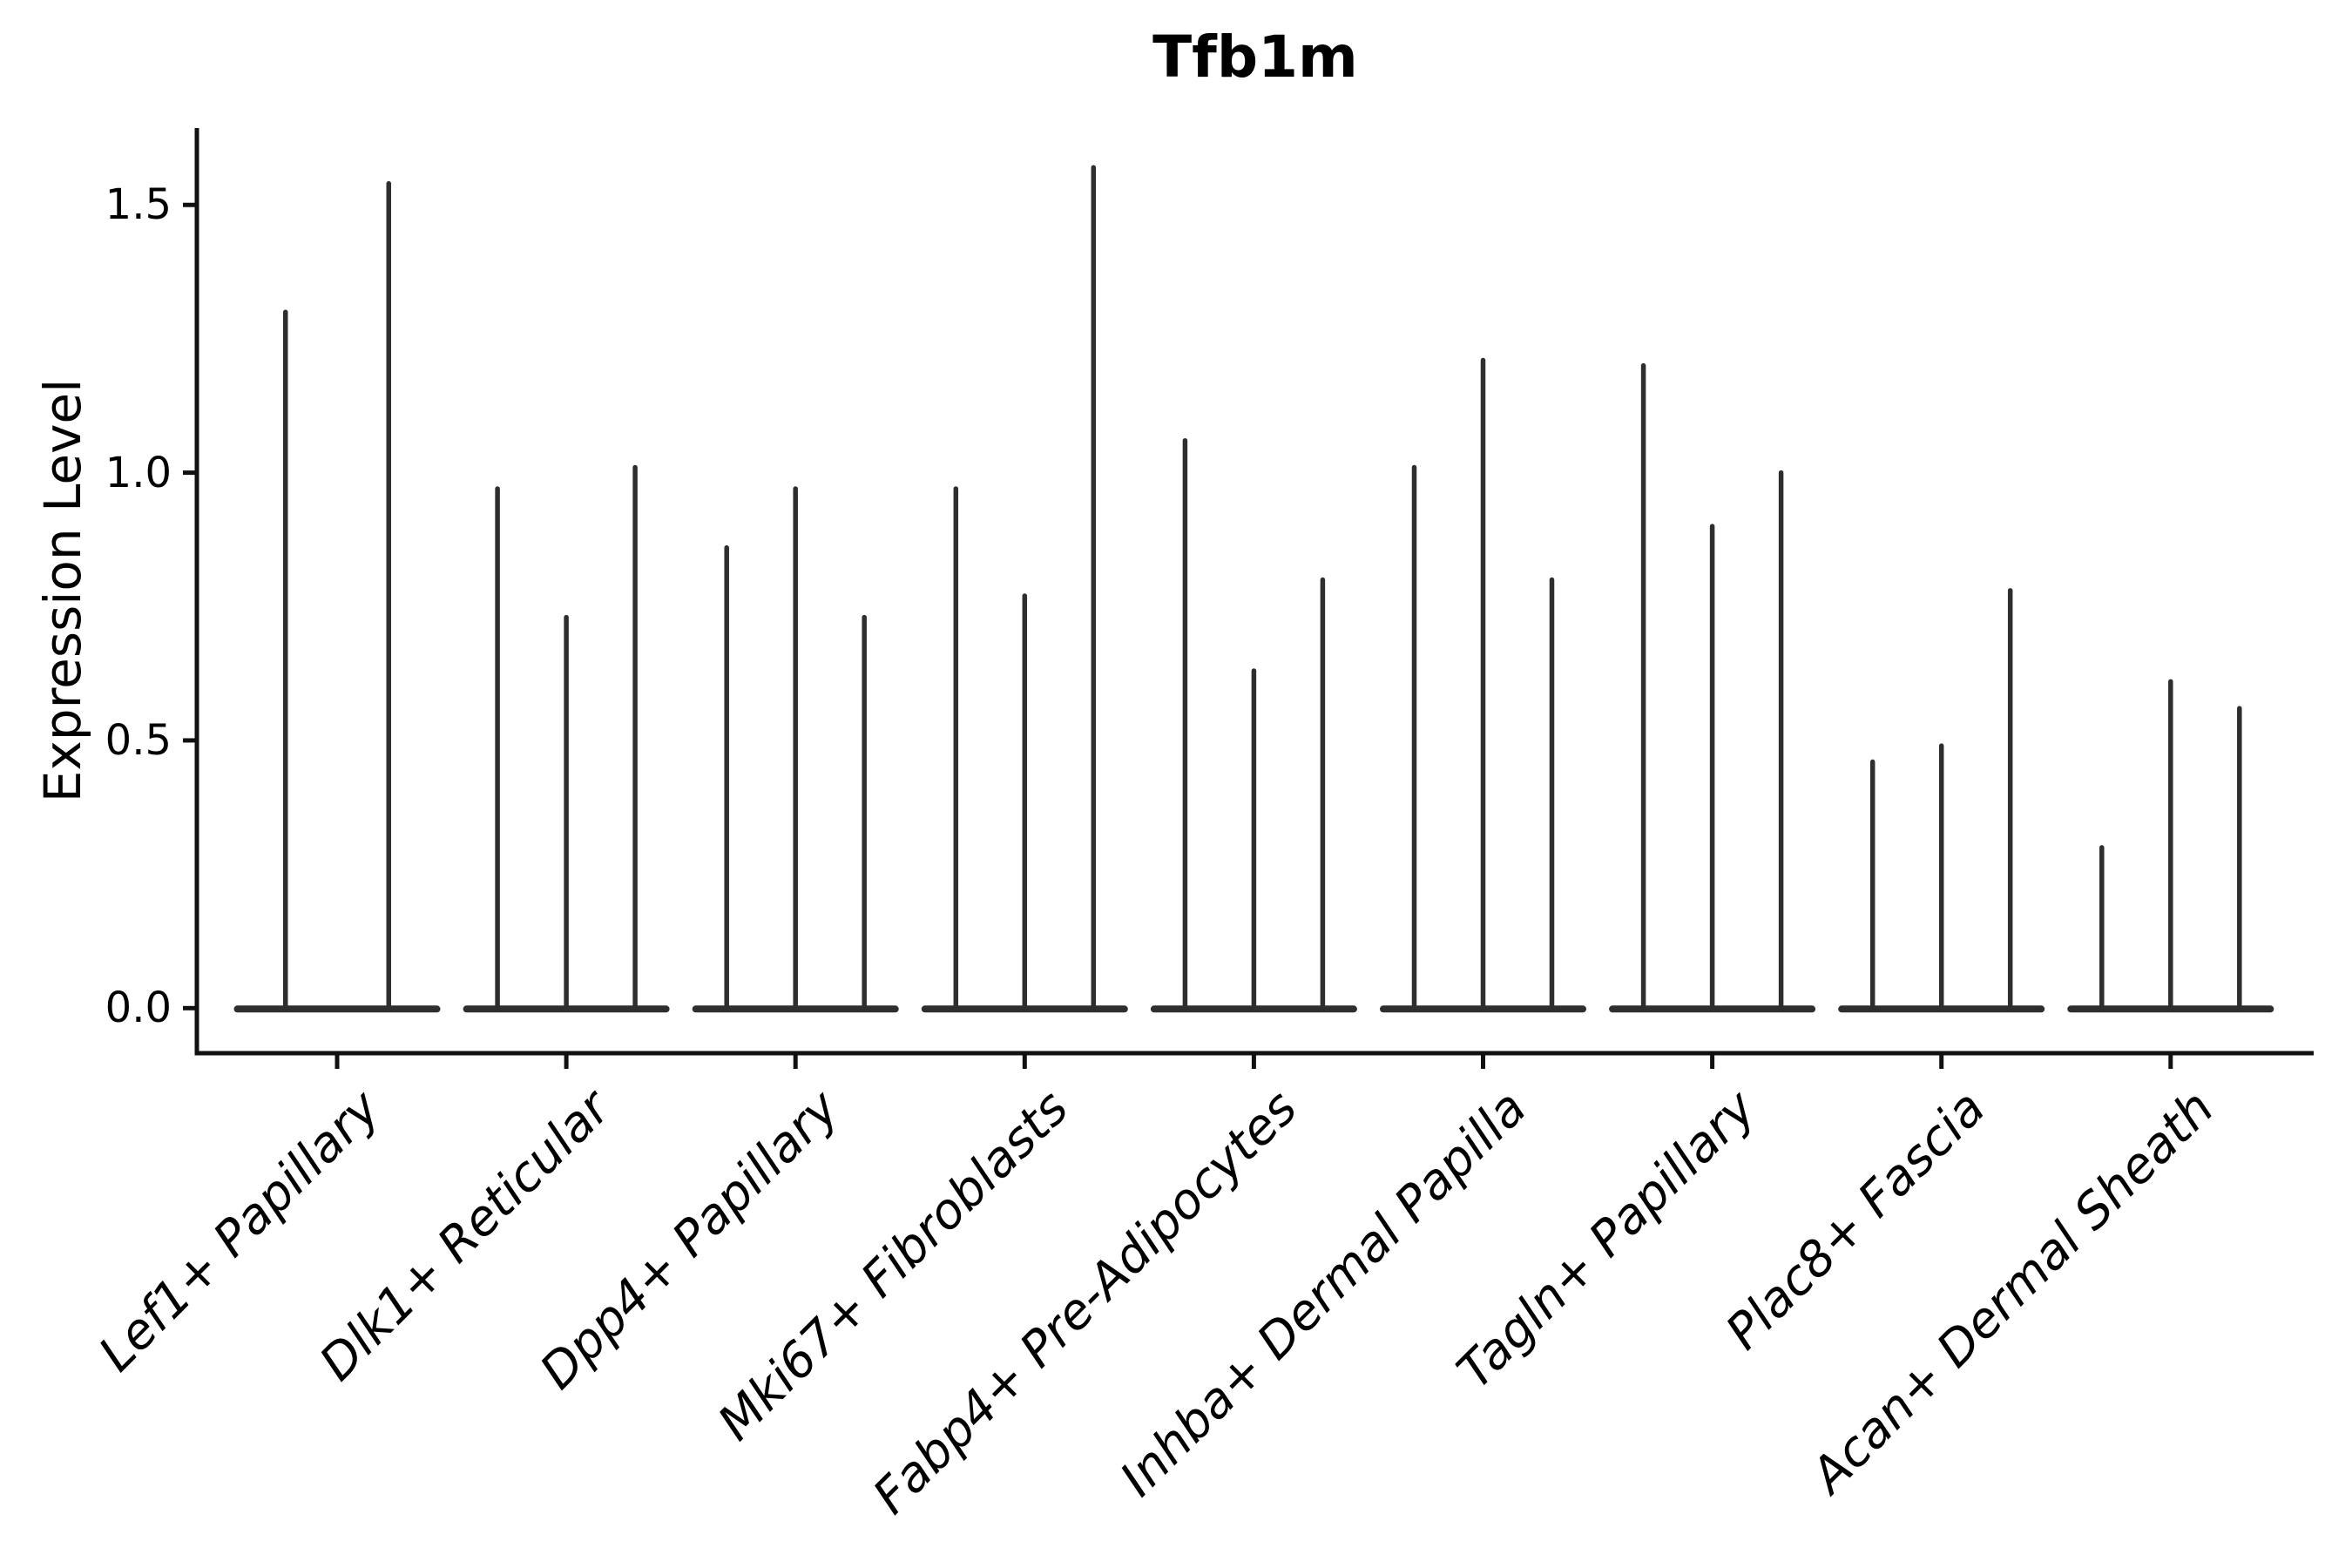 Image resolution: width=2352 pixels, height=1568 pixels. I want to click on y-tick-label: 1.5, so click(138, 205).